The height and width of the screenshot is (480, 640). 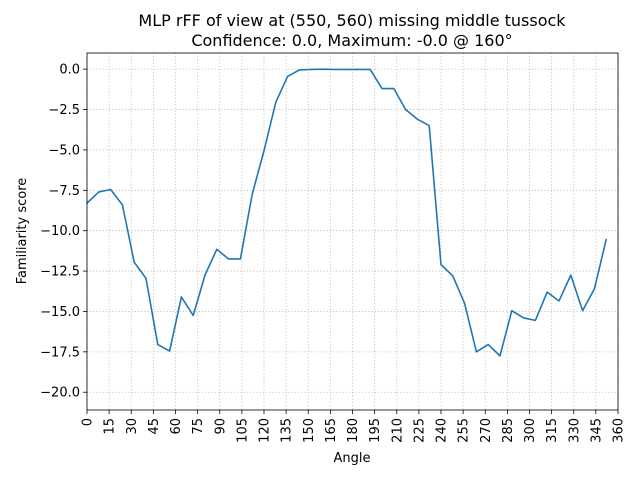 I want to click on y-tick-label: −17.5, so click(x=60, y=352).